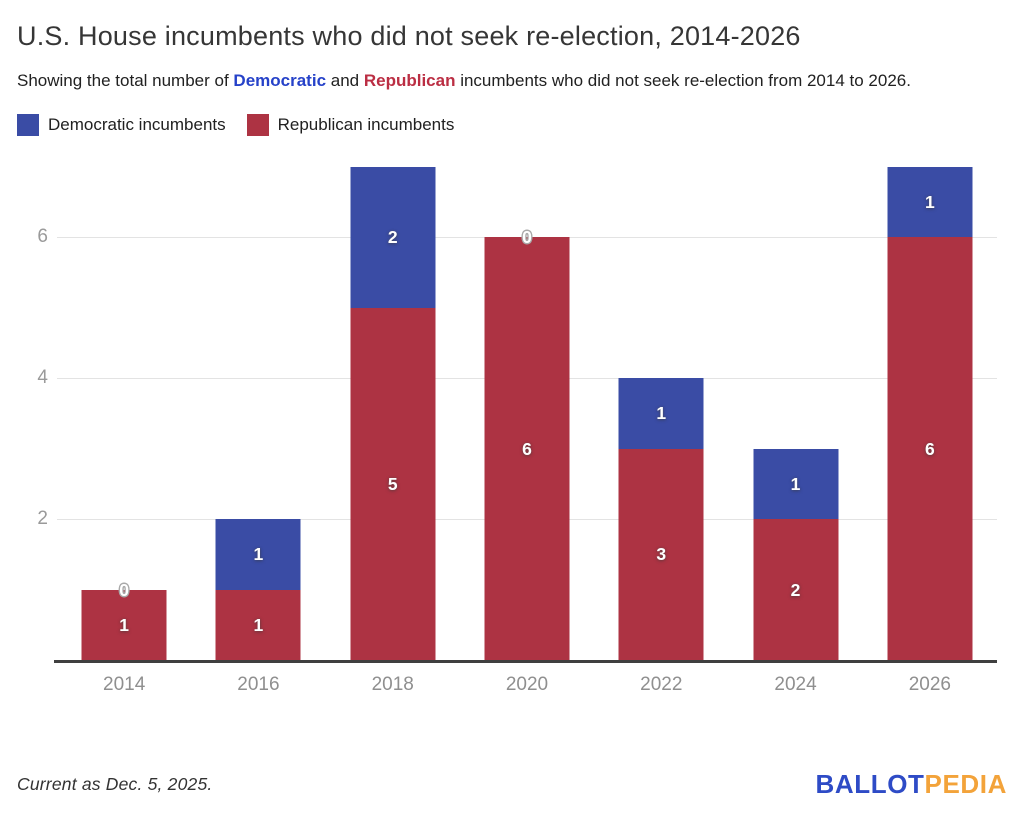  Describe the element at coordinates (870, 784) in the screenshot. I see `logo-ballot-text: BALLOT` at that location.